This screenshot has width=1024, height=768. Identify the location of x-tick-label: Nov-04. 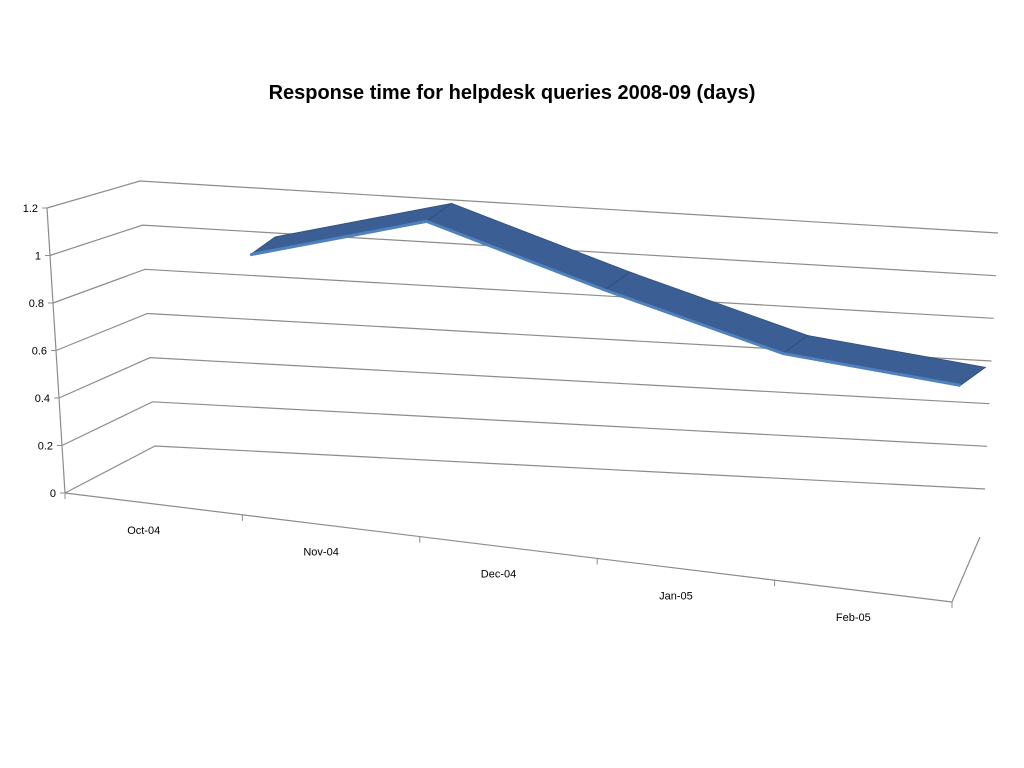
(320, 553).